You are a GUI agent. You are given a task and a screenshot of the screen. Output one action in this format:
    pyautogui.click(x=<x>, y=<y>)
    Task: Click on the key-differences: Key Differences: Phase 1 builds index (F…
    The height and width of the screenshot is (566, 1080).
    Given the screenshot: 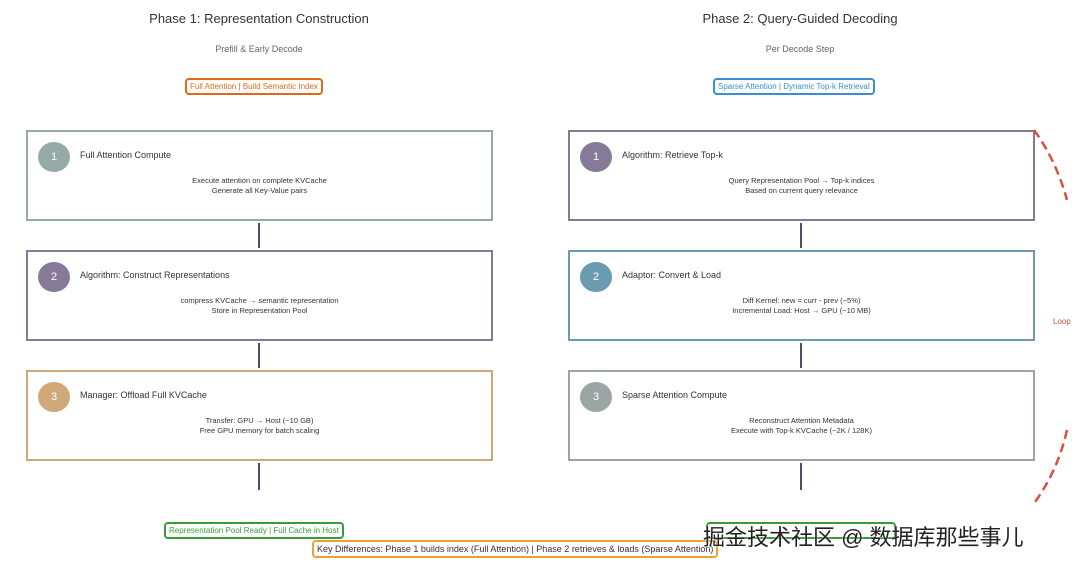 What is the action you would take?
    pyautogui.click(x=515, y=549)
    